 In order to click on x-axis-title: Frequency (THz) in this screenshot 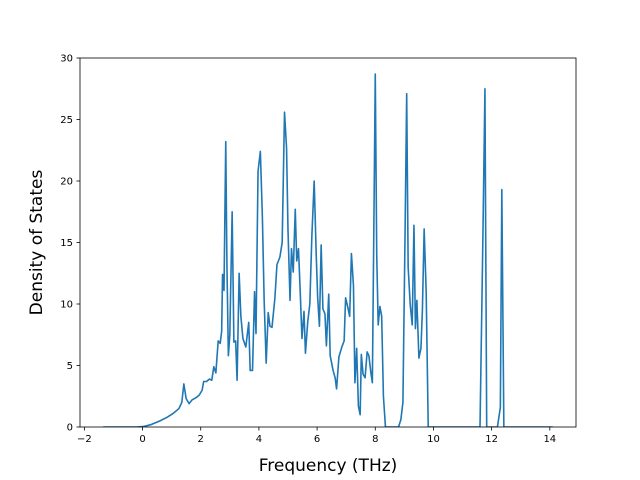, I will do `click(328, 466)`.